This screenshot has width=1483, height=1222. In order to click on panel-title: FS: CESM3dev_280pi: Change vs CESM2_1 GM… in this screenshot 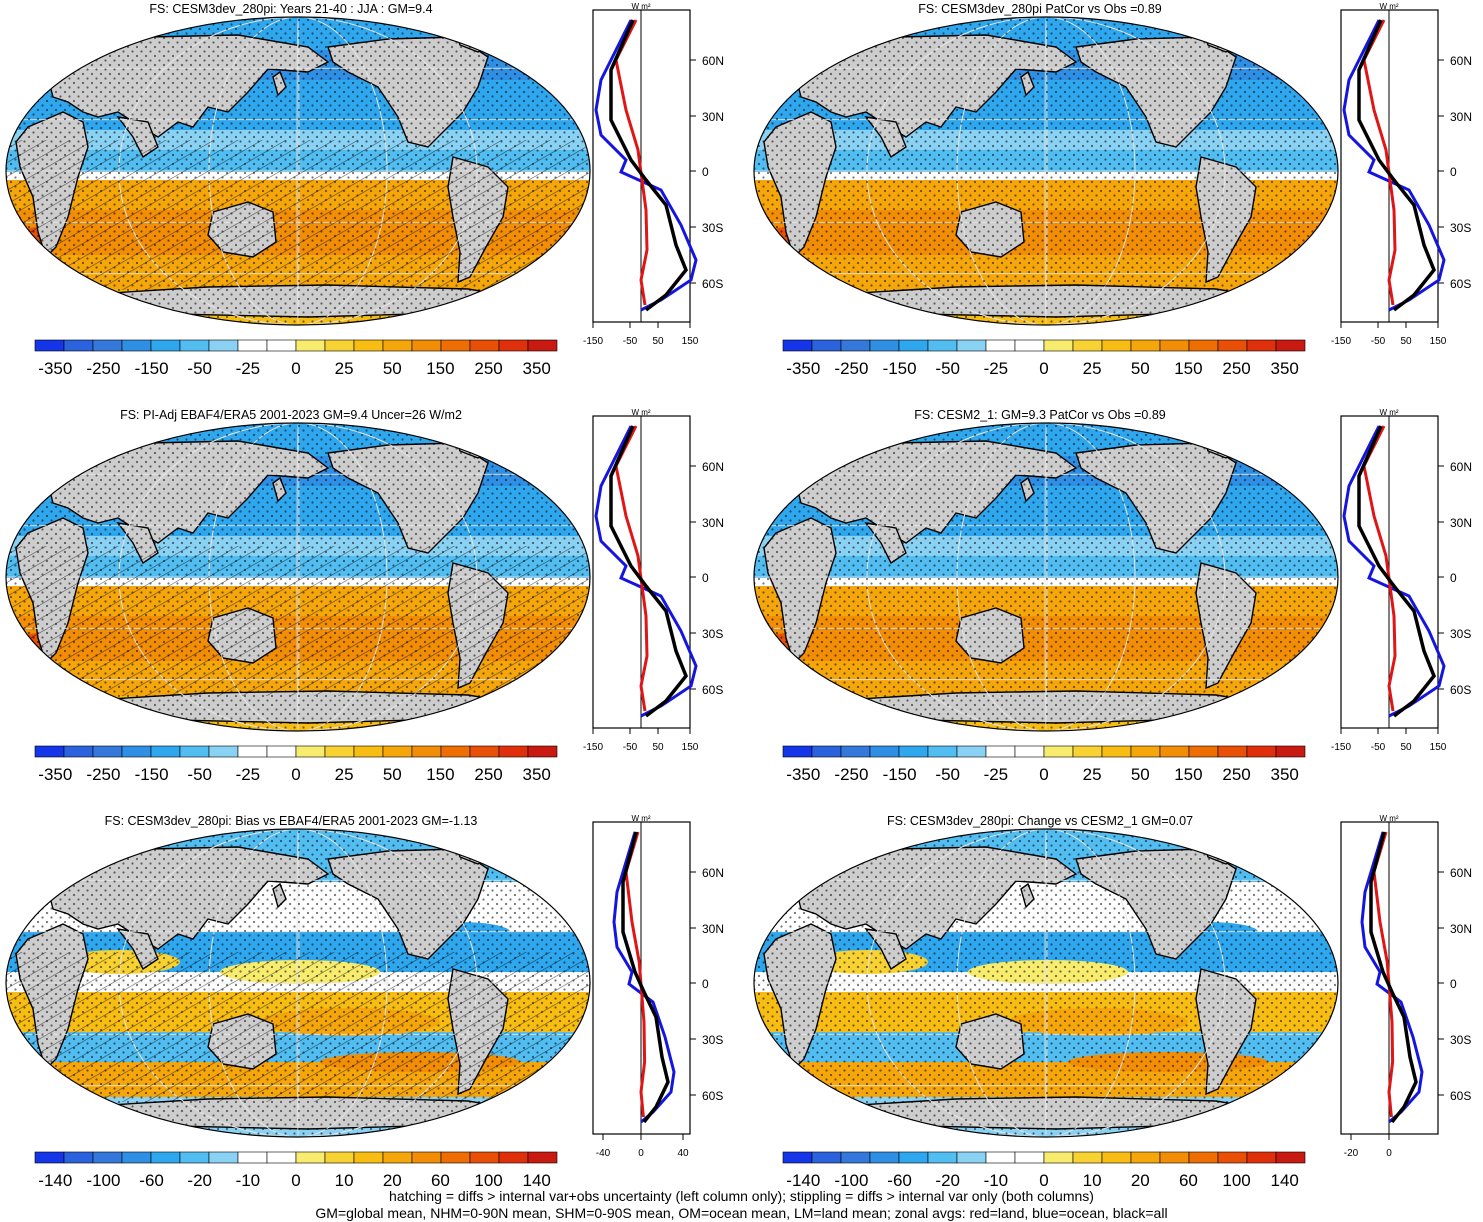, I will do `click(1040, 821)`.